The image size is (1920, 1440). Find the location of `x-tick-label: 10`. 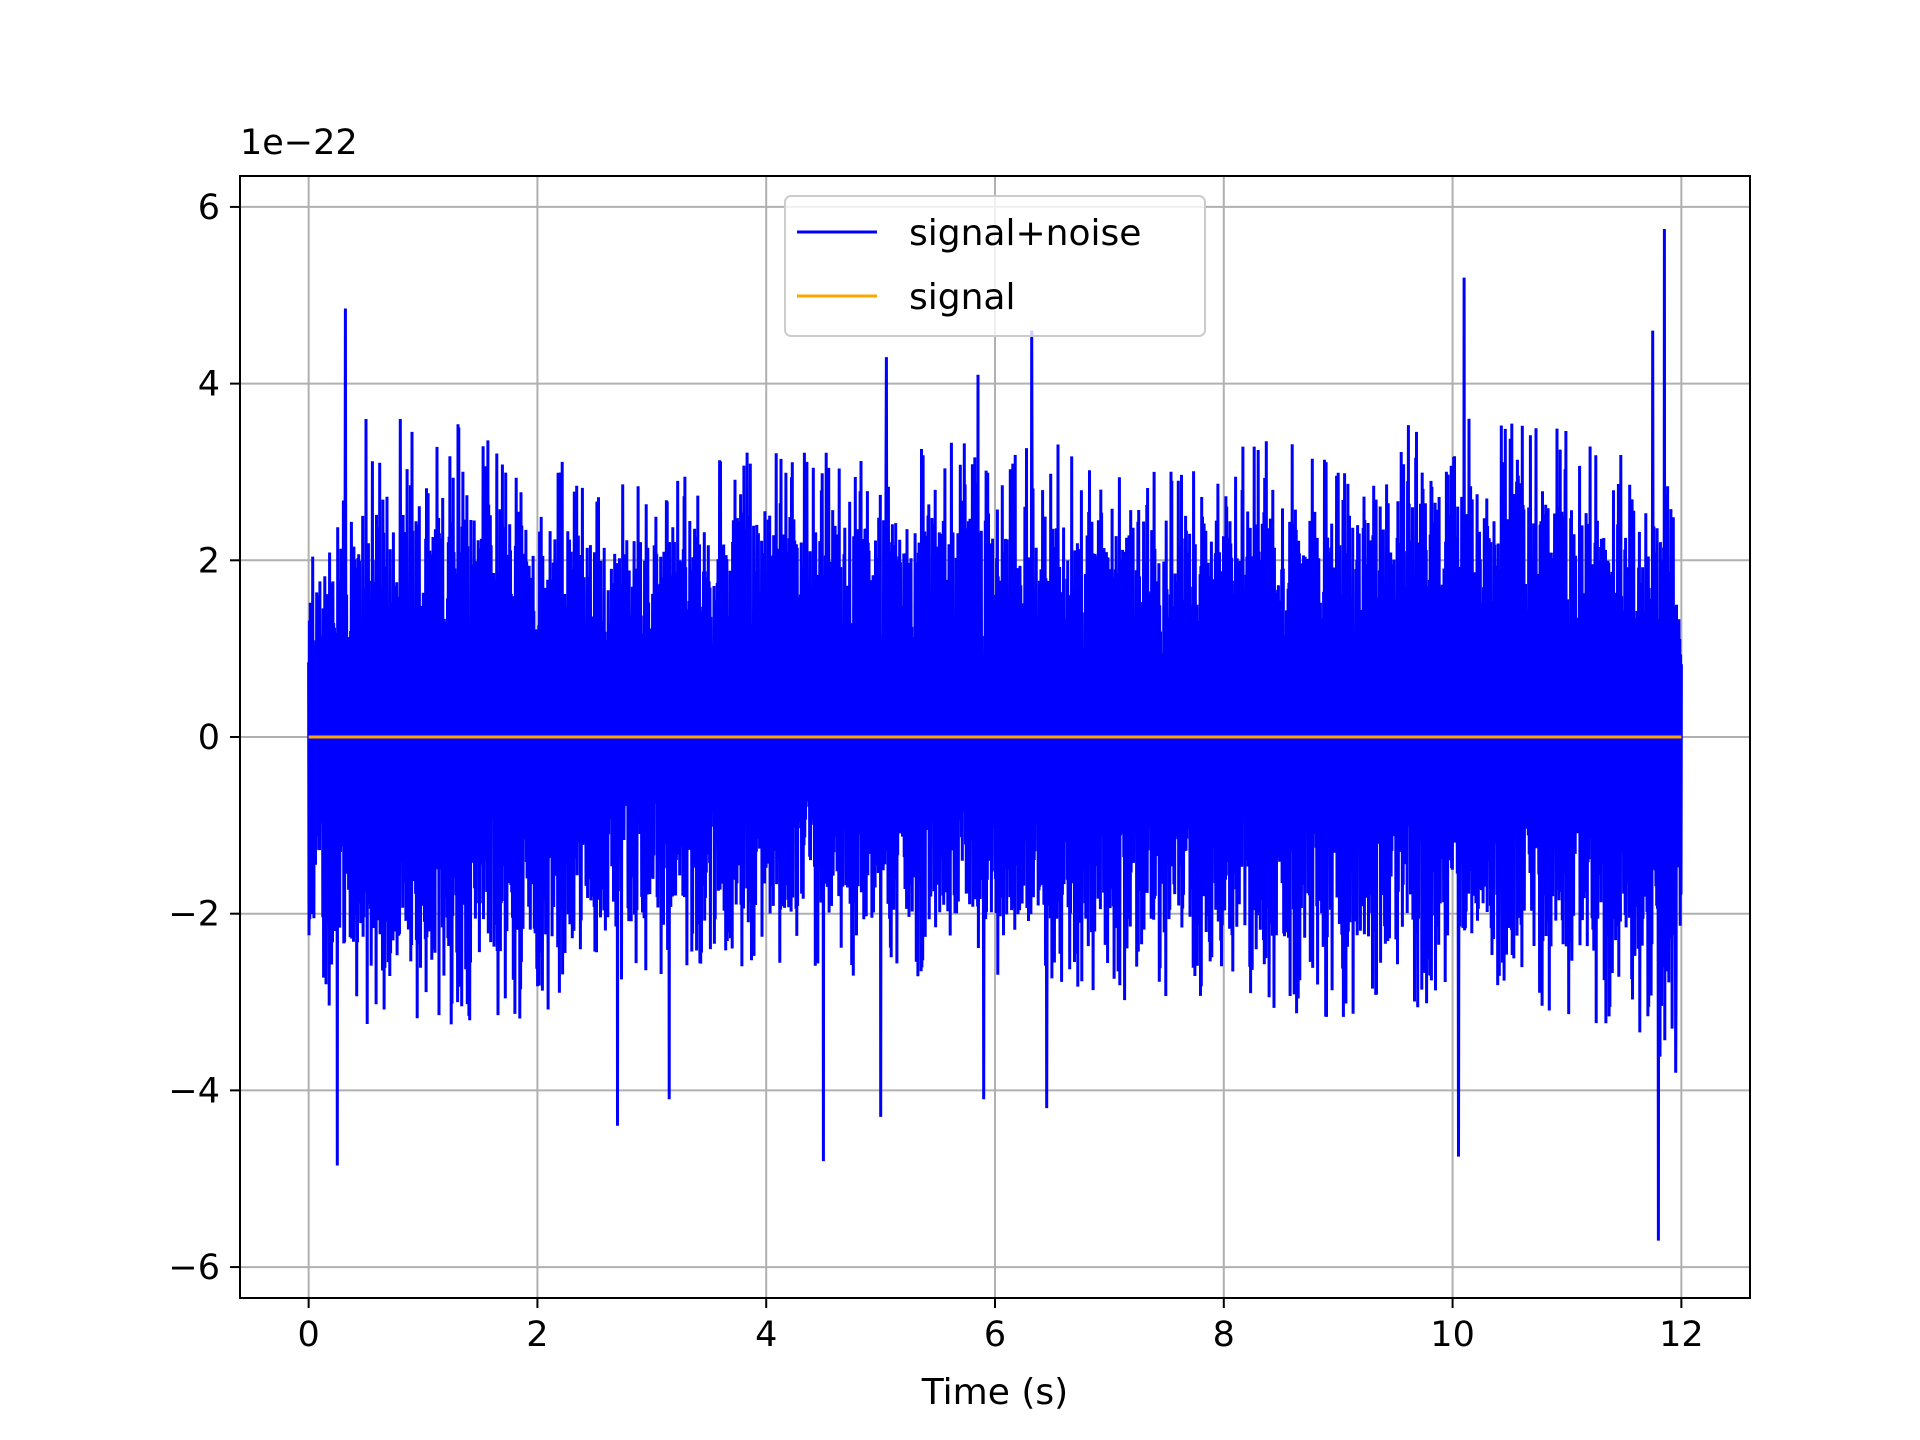

x-tick-label: 10 is located at coordinates (1452, 1335).